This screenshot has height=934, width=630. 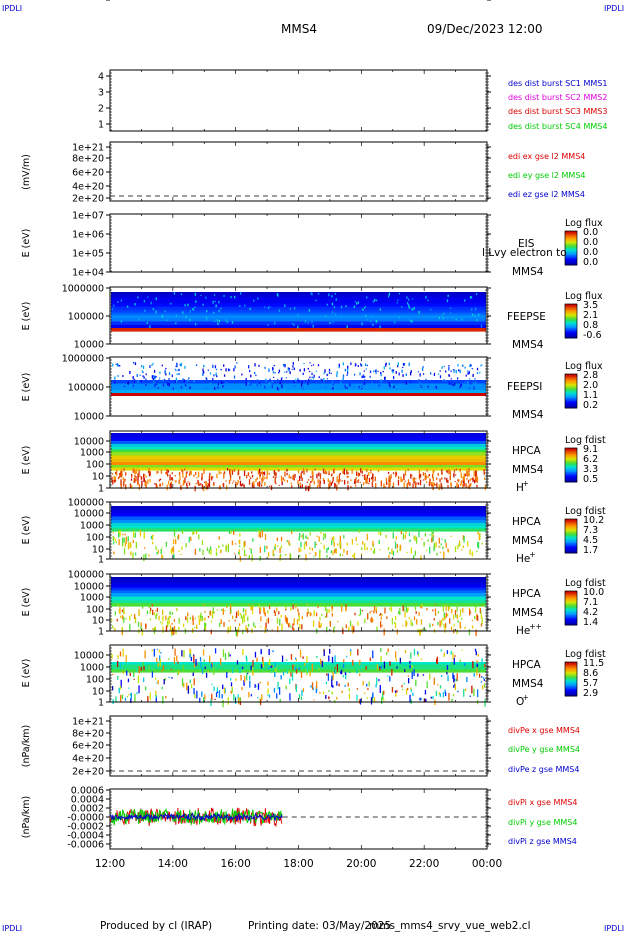 I want to click on legend-divpi-2: divPi z gse MMS4, so click(x=542, y=841).